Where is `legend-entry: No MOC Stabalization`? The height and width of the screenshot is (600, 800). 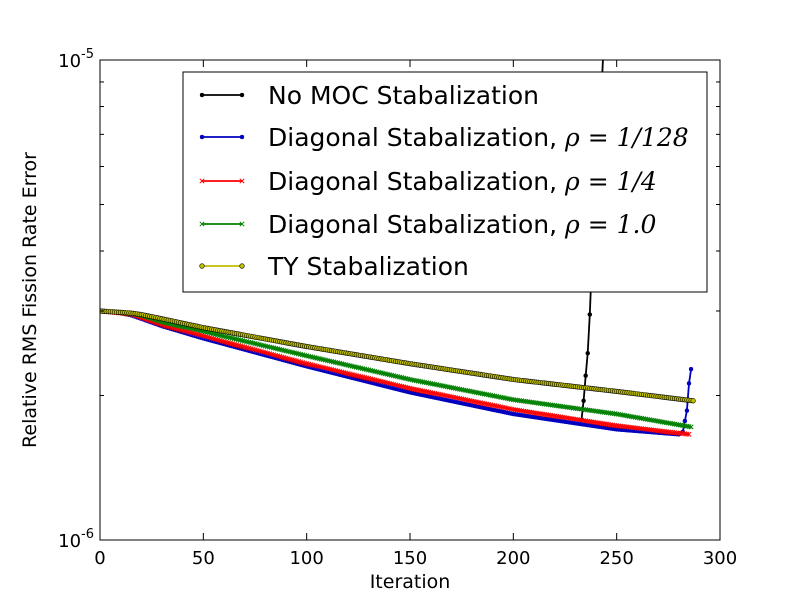 legend-entry: No MOC Stabalization is located at coordinates (369, 95).